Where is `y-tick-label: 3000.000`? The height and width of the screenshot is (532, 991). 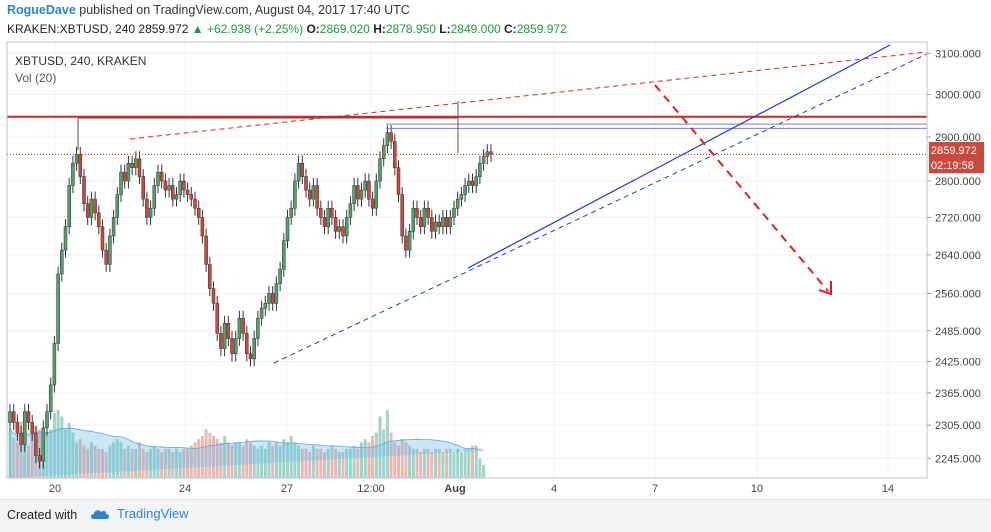
y-tick-label: 3000.000 is located at coordinates (958, 95).